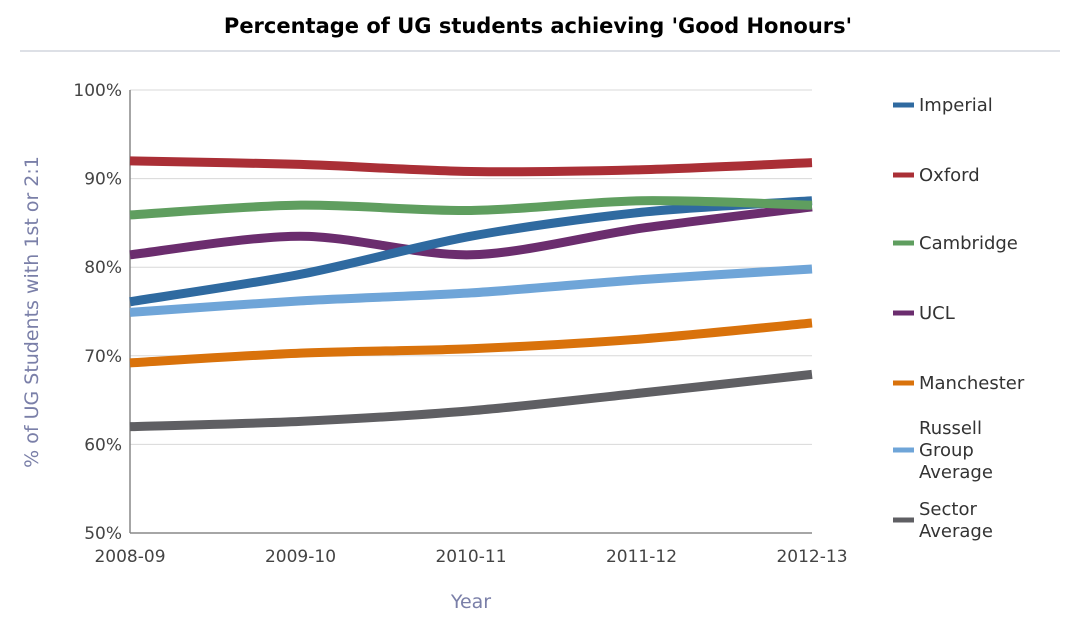  I want to click on legend-label: Group, so click(946, 450).